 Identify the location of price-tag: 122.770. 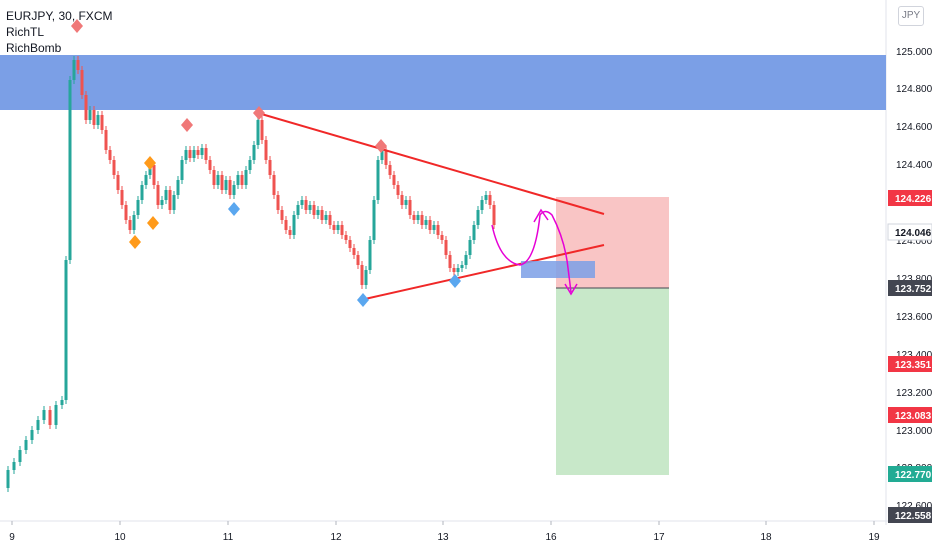
(910, 474).